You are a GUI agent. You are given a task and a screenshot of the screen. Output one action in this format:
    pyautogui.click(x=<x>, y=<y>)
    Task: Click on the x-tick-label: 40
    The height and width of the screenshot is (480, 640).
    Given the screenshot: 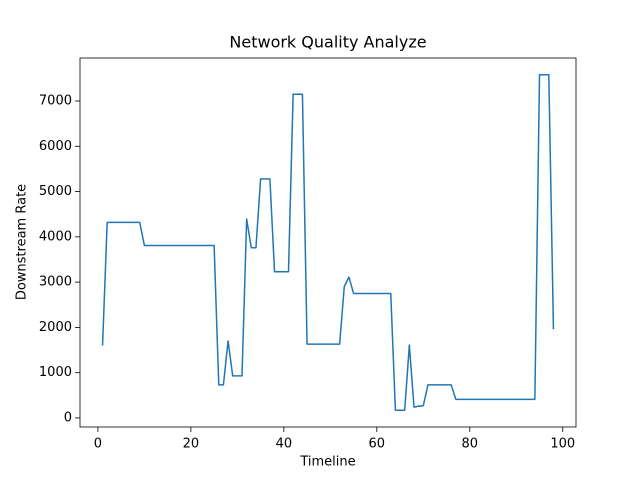 What is the action you would take?
    pyautogui.click(x=284, y=444)
    